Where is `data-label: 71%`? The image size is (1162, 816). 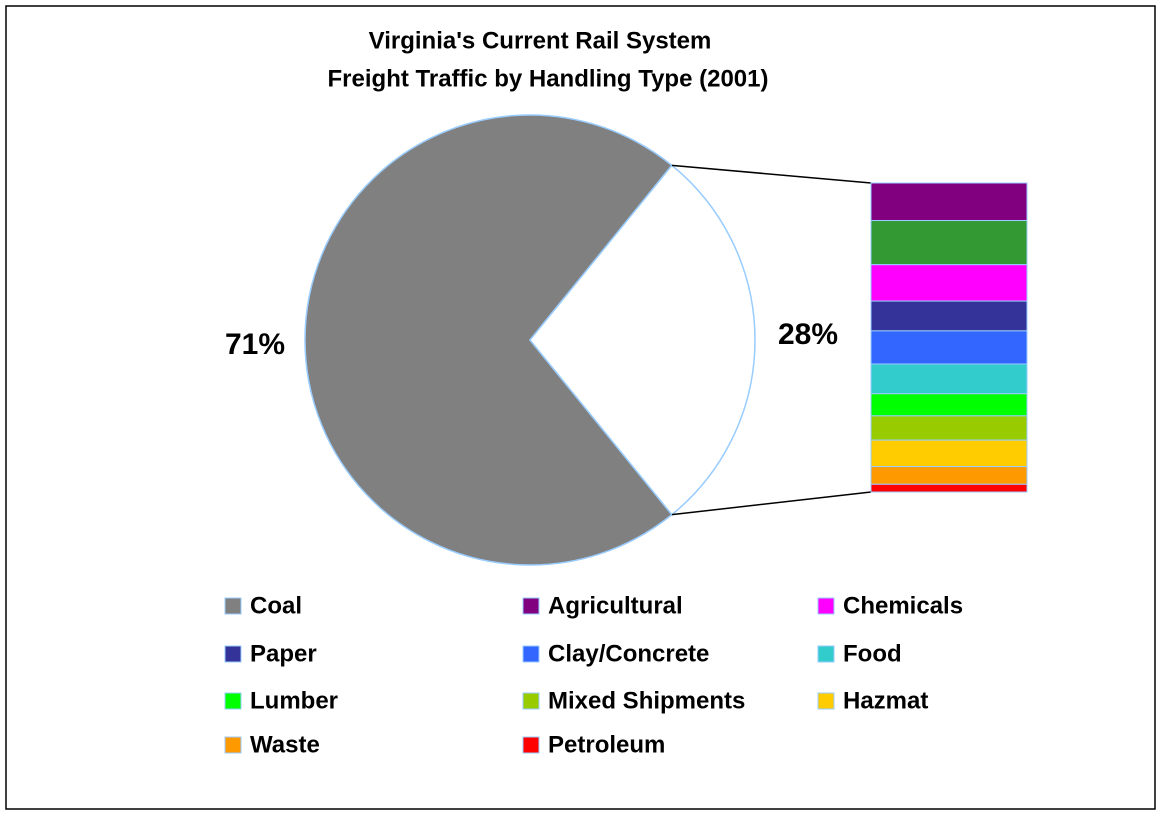
data-label: 71% is located at coordinates (255, 344).